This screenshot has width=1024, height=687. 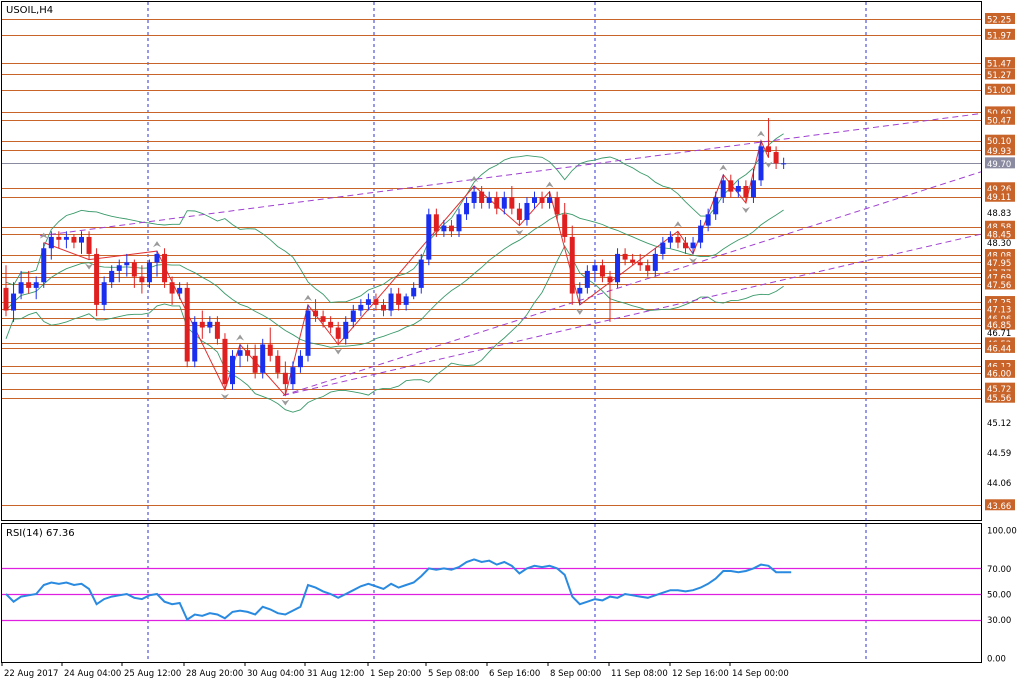 I want to click on price-tick-33: 44.59, so click(x=999, y=454).